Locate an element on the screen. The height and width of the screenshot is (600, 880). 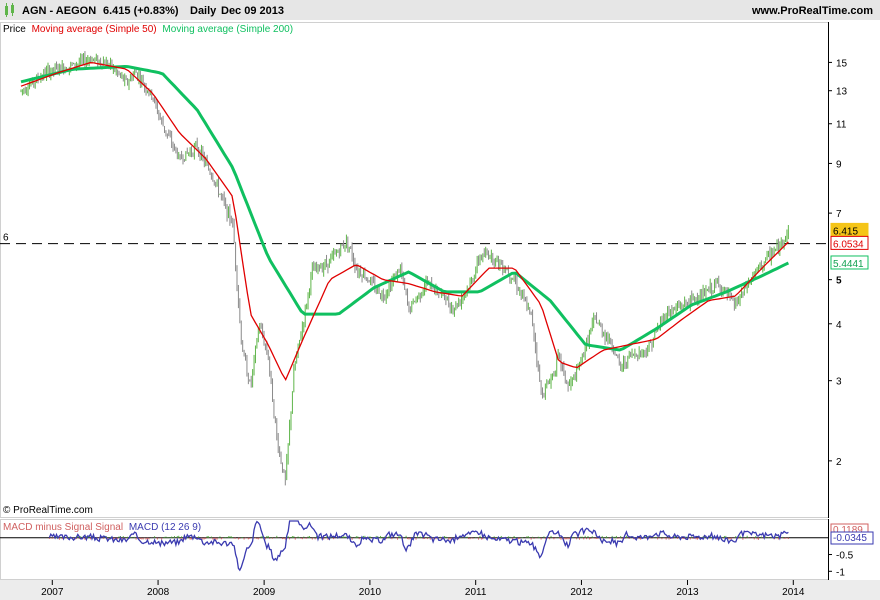
y-tick-label: 11 is located at coordinates (841, 125).